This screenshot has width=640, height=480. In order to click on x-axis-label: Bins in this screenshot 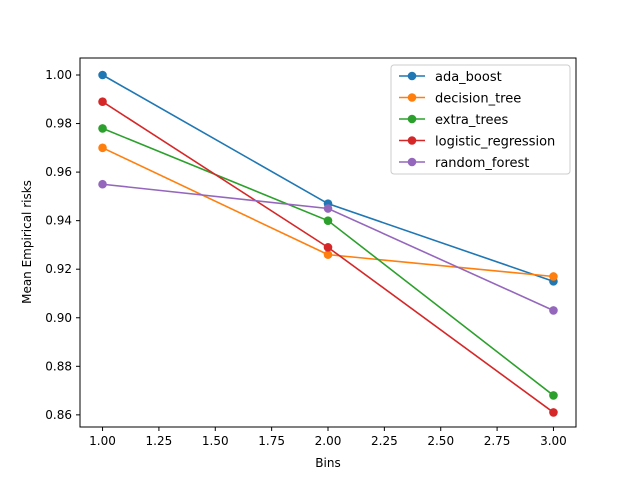, I will do `click(327, 463)`.